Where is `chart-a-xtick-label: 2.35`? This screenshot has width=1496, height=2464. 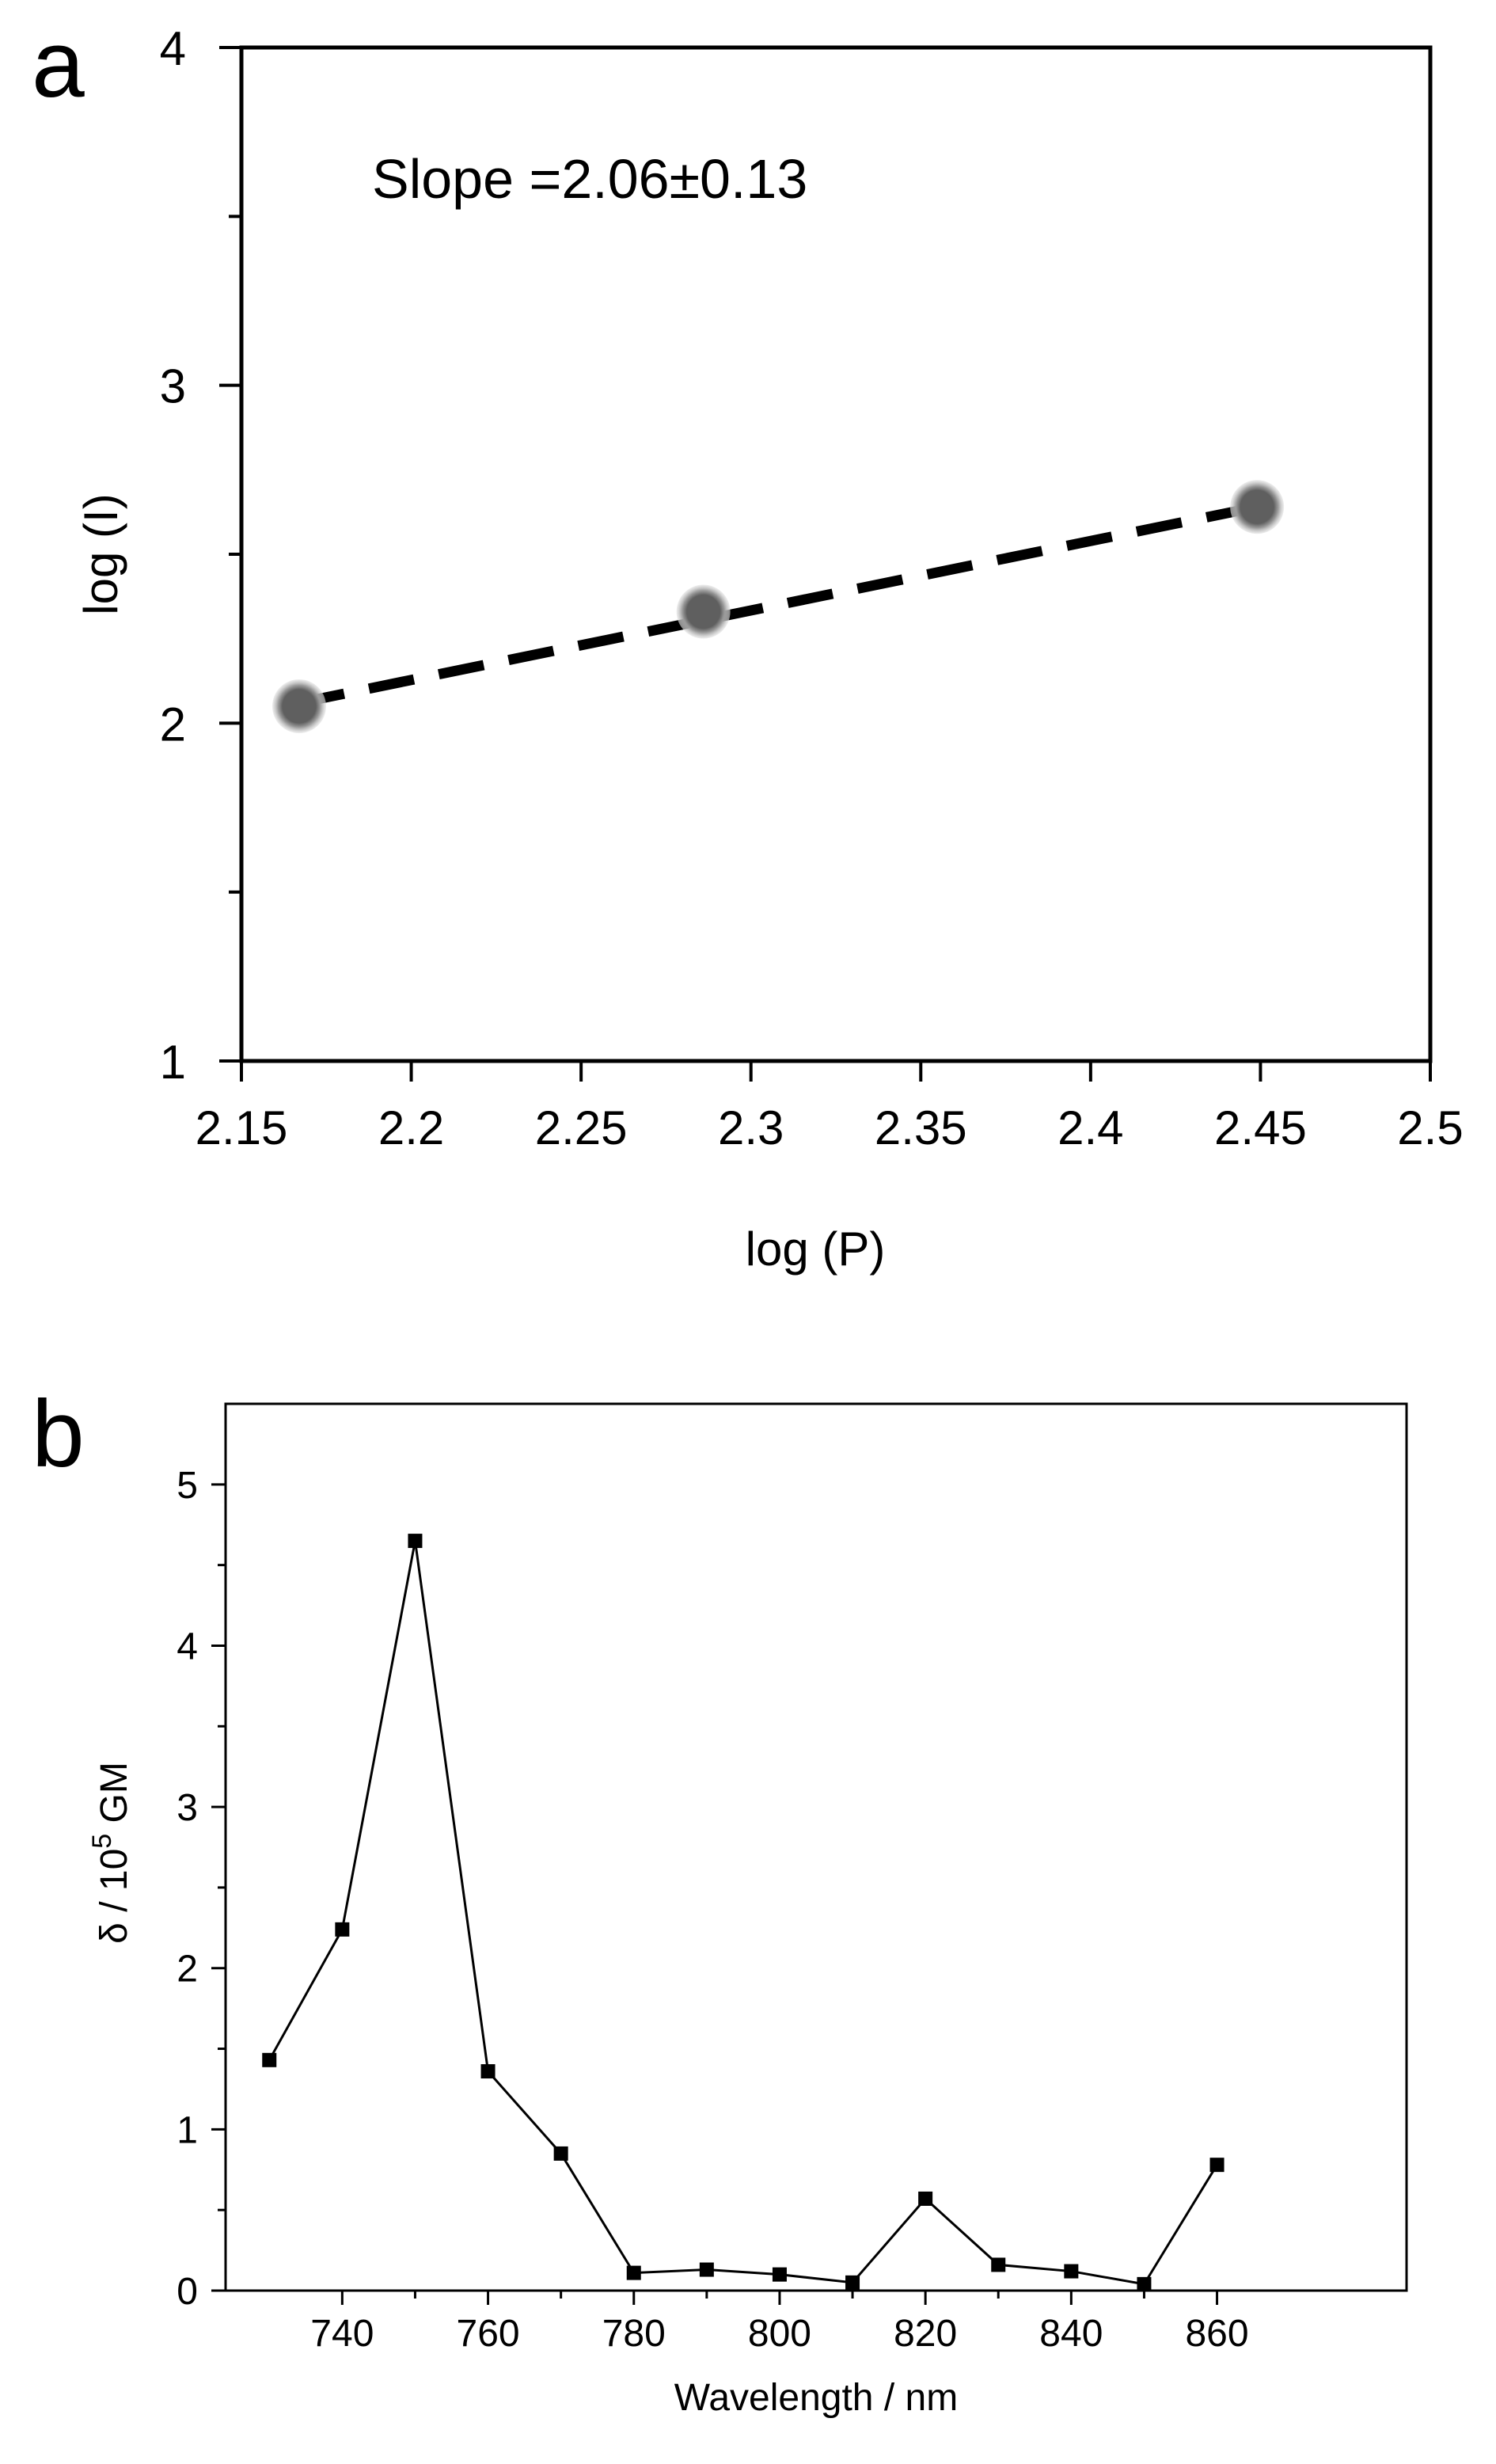 chart-a-xtick-label: 2.35 is located at coordinates (921, 1127).